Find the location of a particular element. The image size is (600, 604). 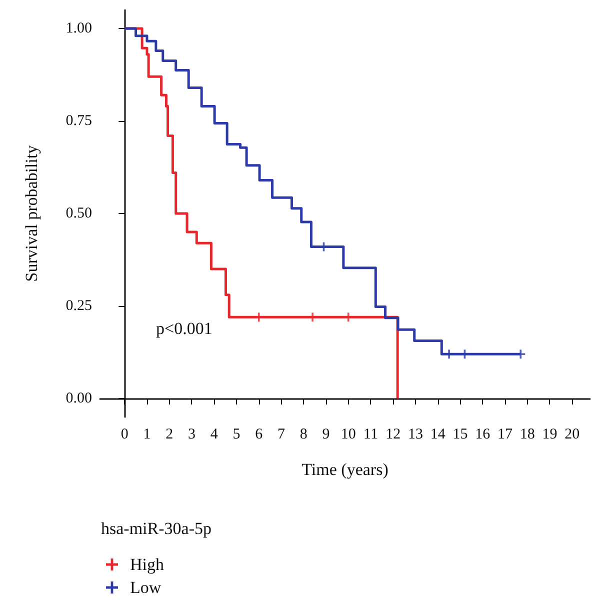

legend-label: Low is located at coordinates (146, 587).